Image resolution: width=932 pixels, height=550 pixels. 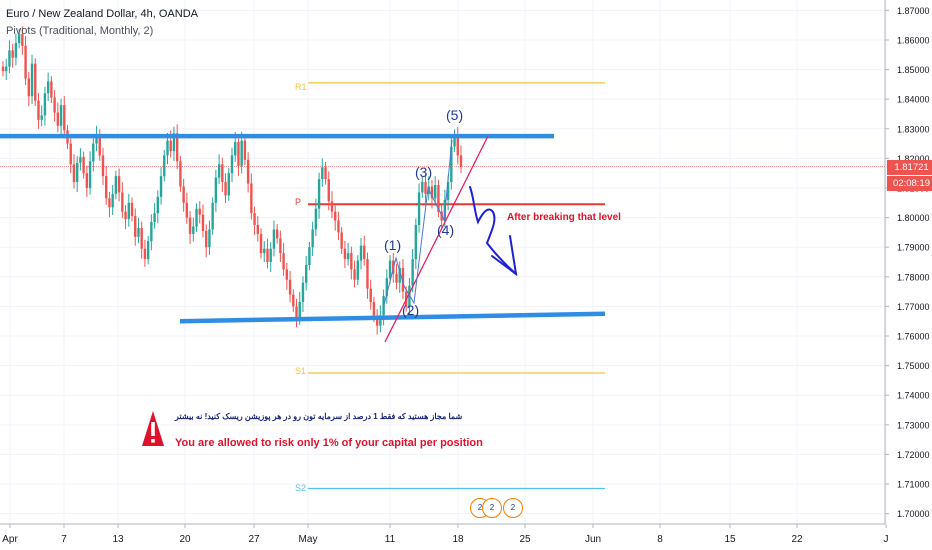 I want to click on price-tick-label: 1.80000, so click(x=913, y=218).